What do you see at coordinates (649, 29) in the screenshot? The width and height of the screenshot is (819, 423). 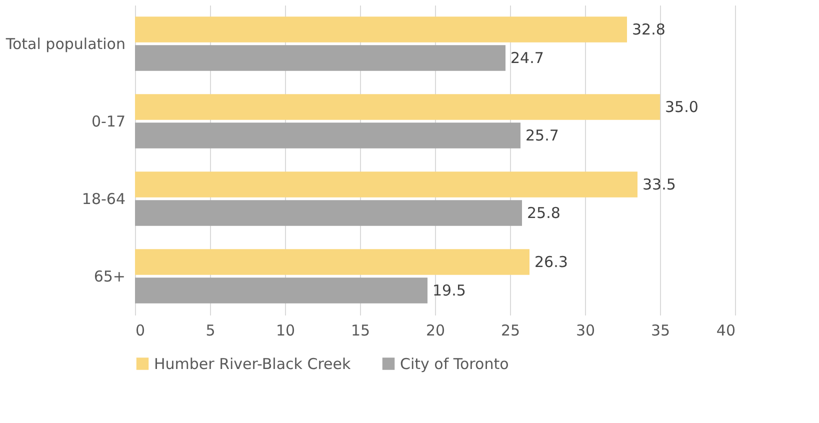 I see `data-label: 32.8` at bounding box center [649, 29].